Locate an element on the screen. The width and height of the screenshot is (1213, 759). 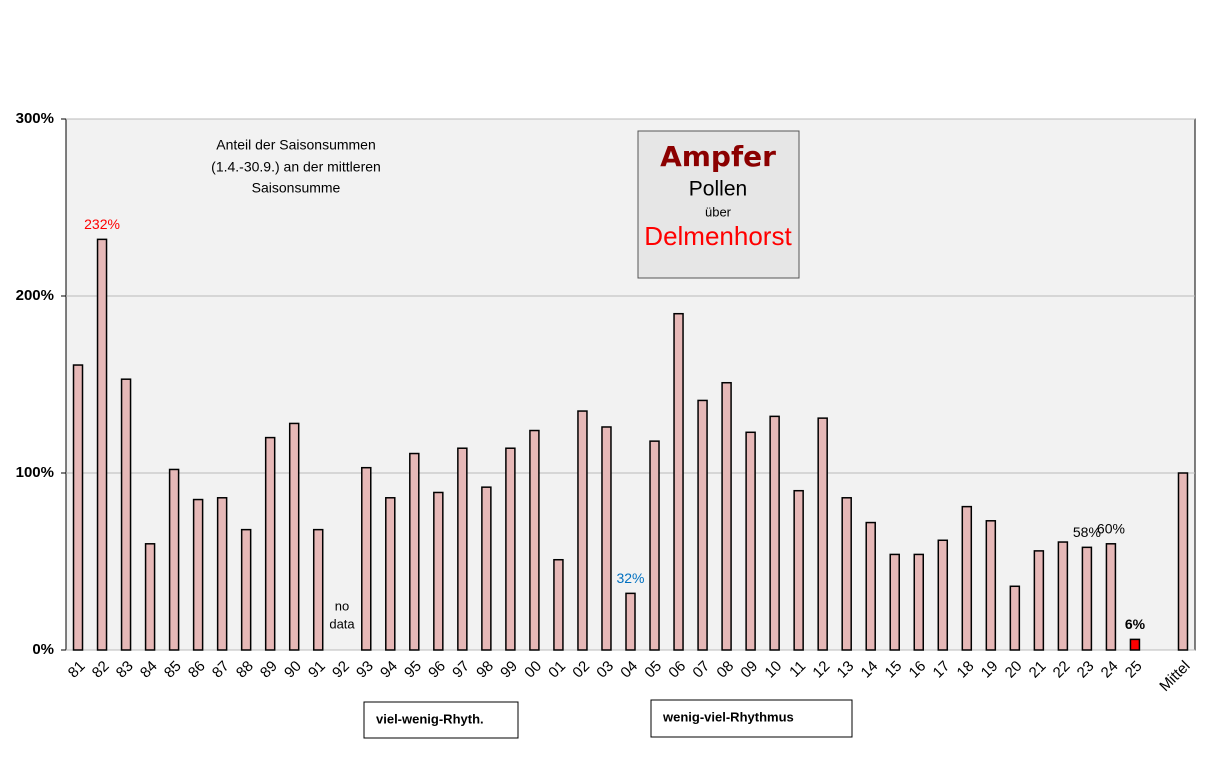
x-tick-label: 90 is located at coordinates (293, 670).